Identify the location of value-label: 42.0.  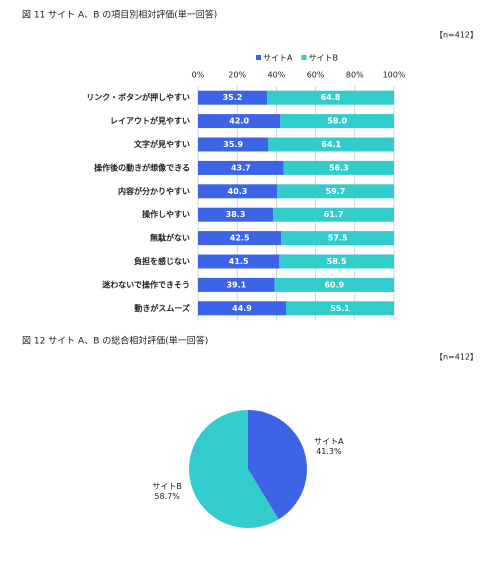
(239, 121).